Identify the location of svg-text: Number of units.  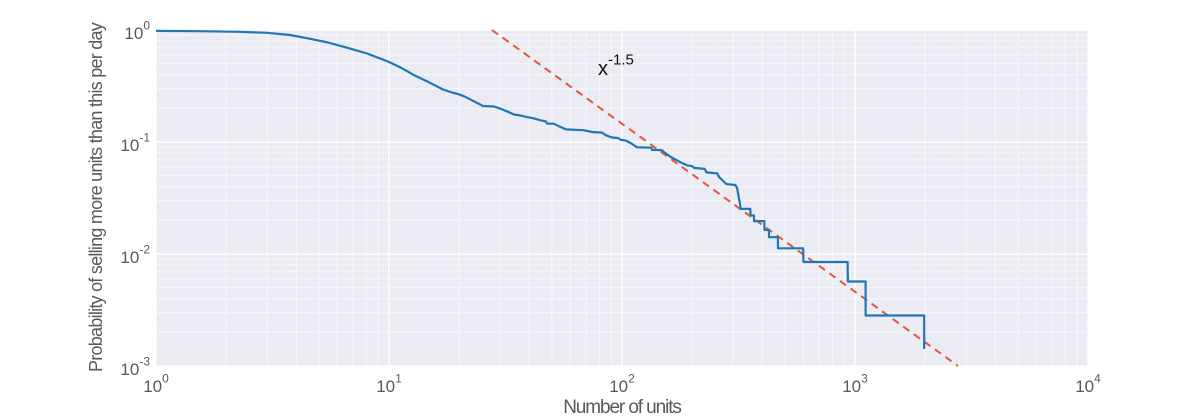
(622, 407).